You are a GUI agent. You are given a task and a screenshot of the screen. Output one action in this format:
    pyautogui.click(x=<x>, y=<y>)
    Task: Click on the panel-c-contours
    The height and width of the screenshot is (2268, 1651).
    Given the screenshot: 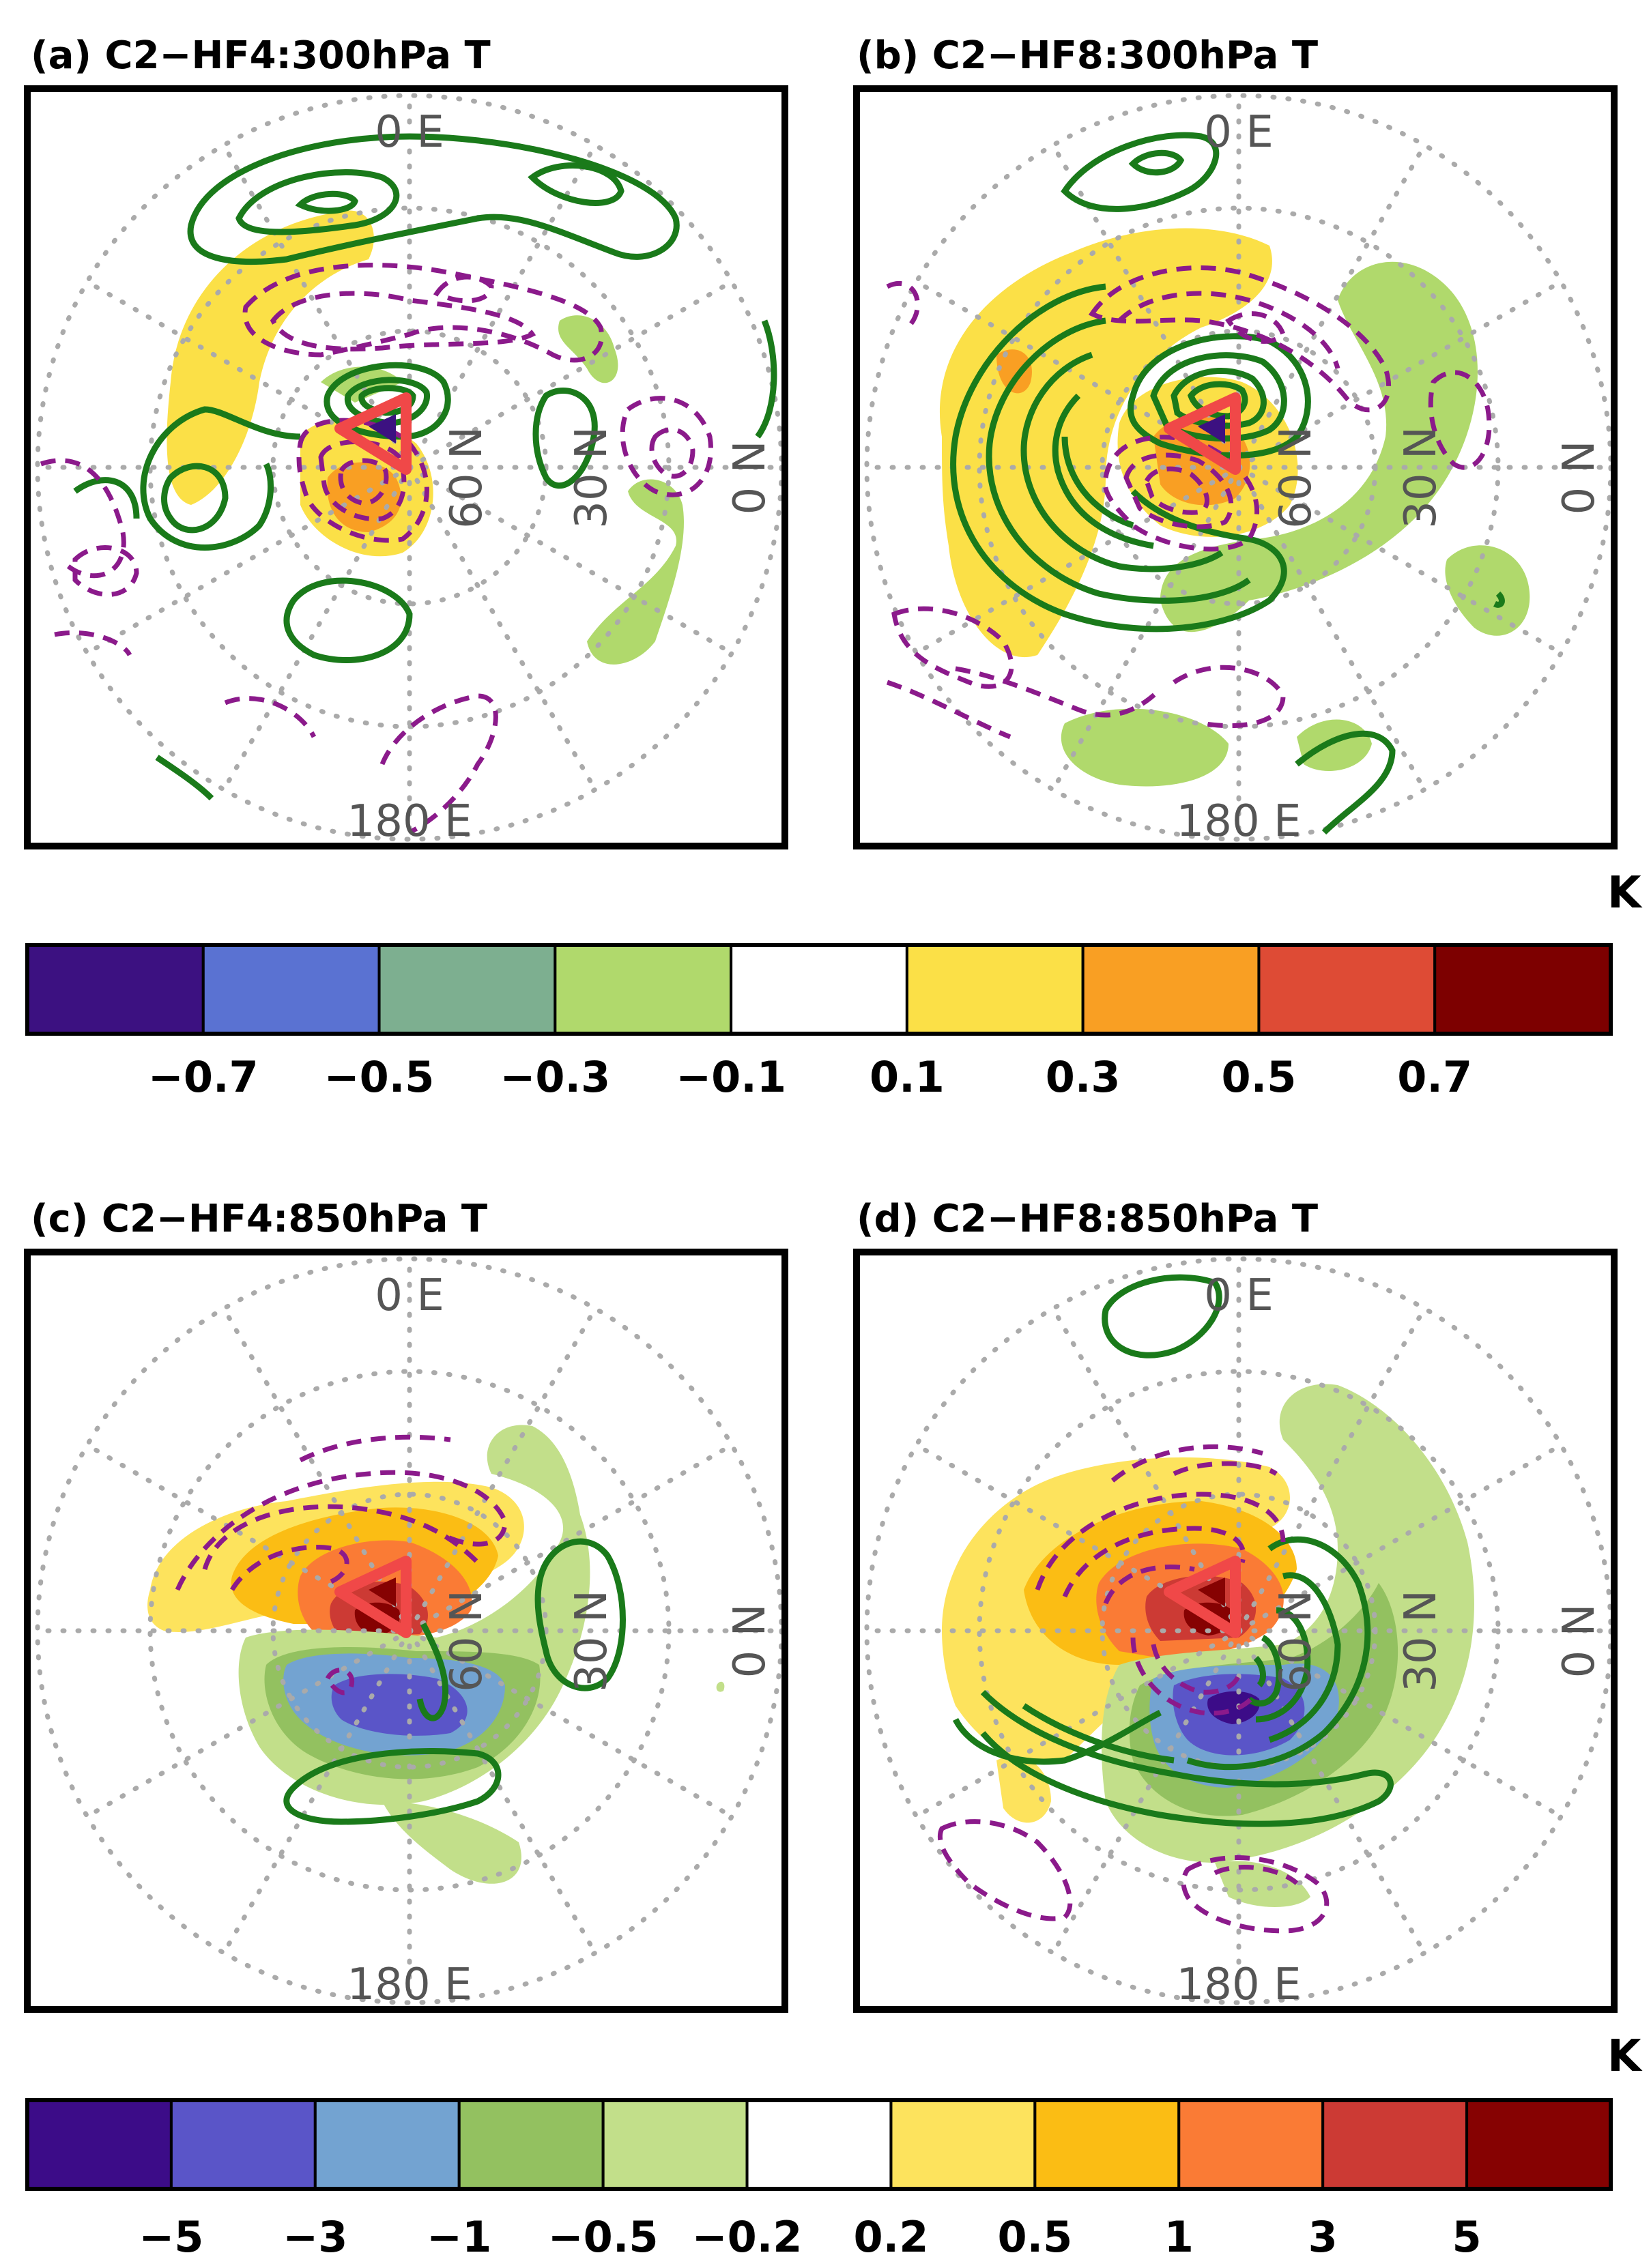 What is the action you would take?
    pyautogui.click(x=400, y=1630)
    